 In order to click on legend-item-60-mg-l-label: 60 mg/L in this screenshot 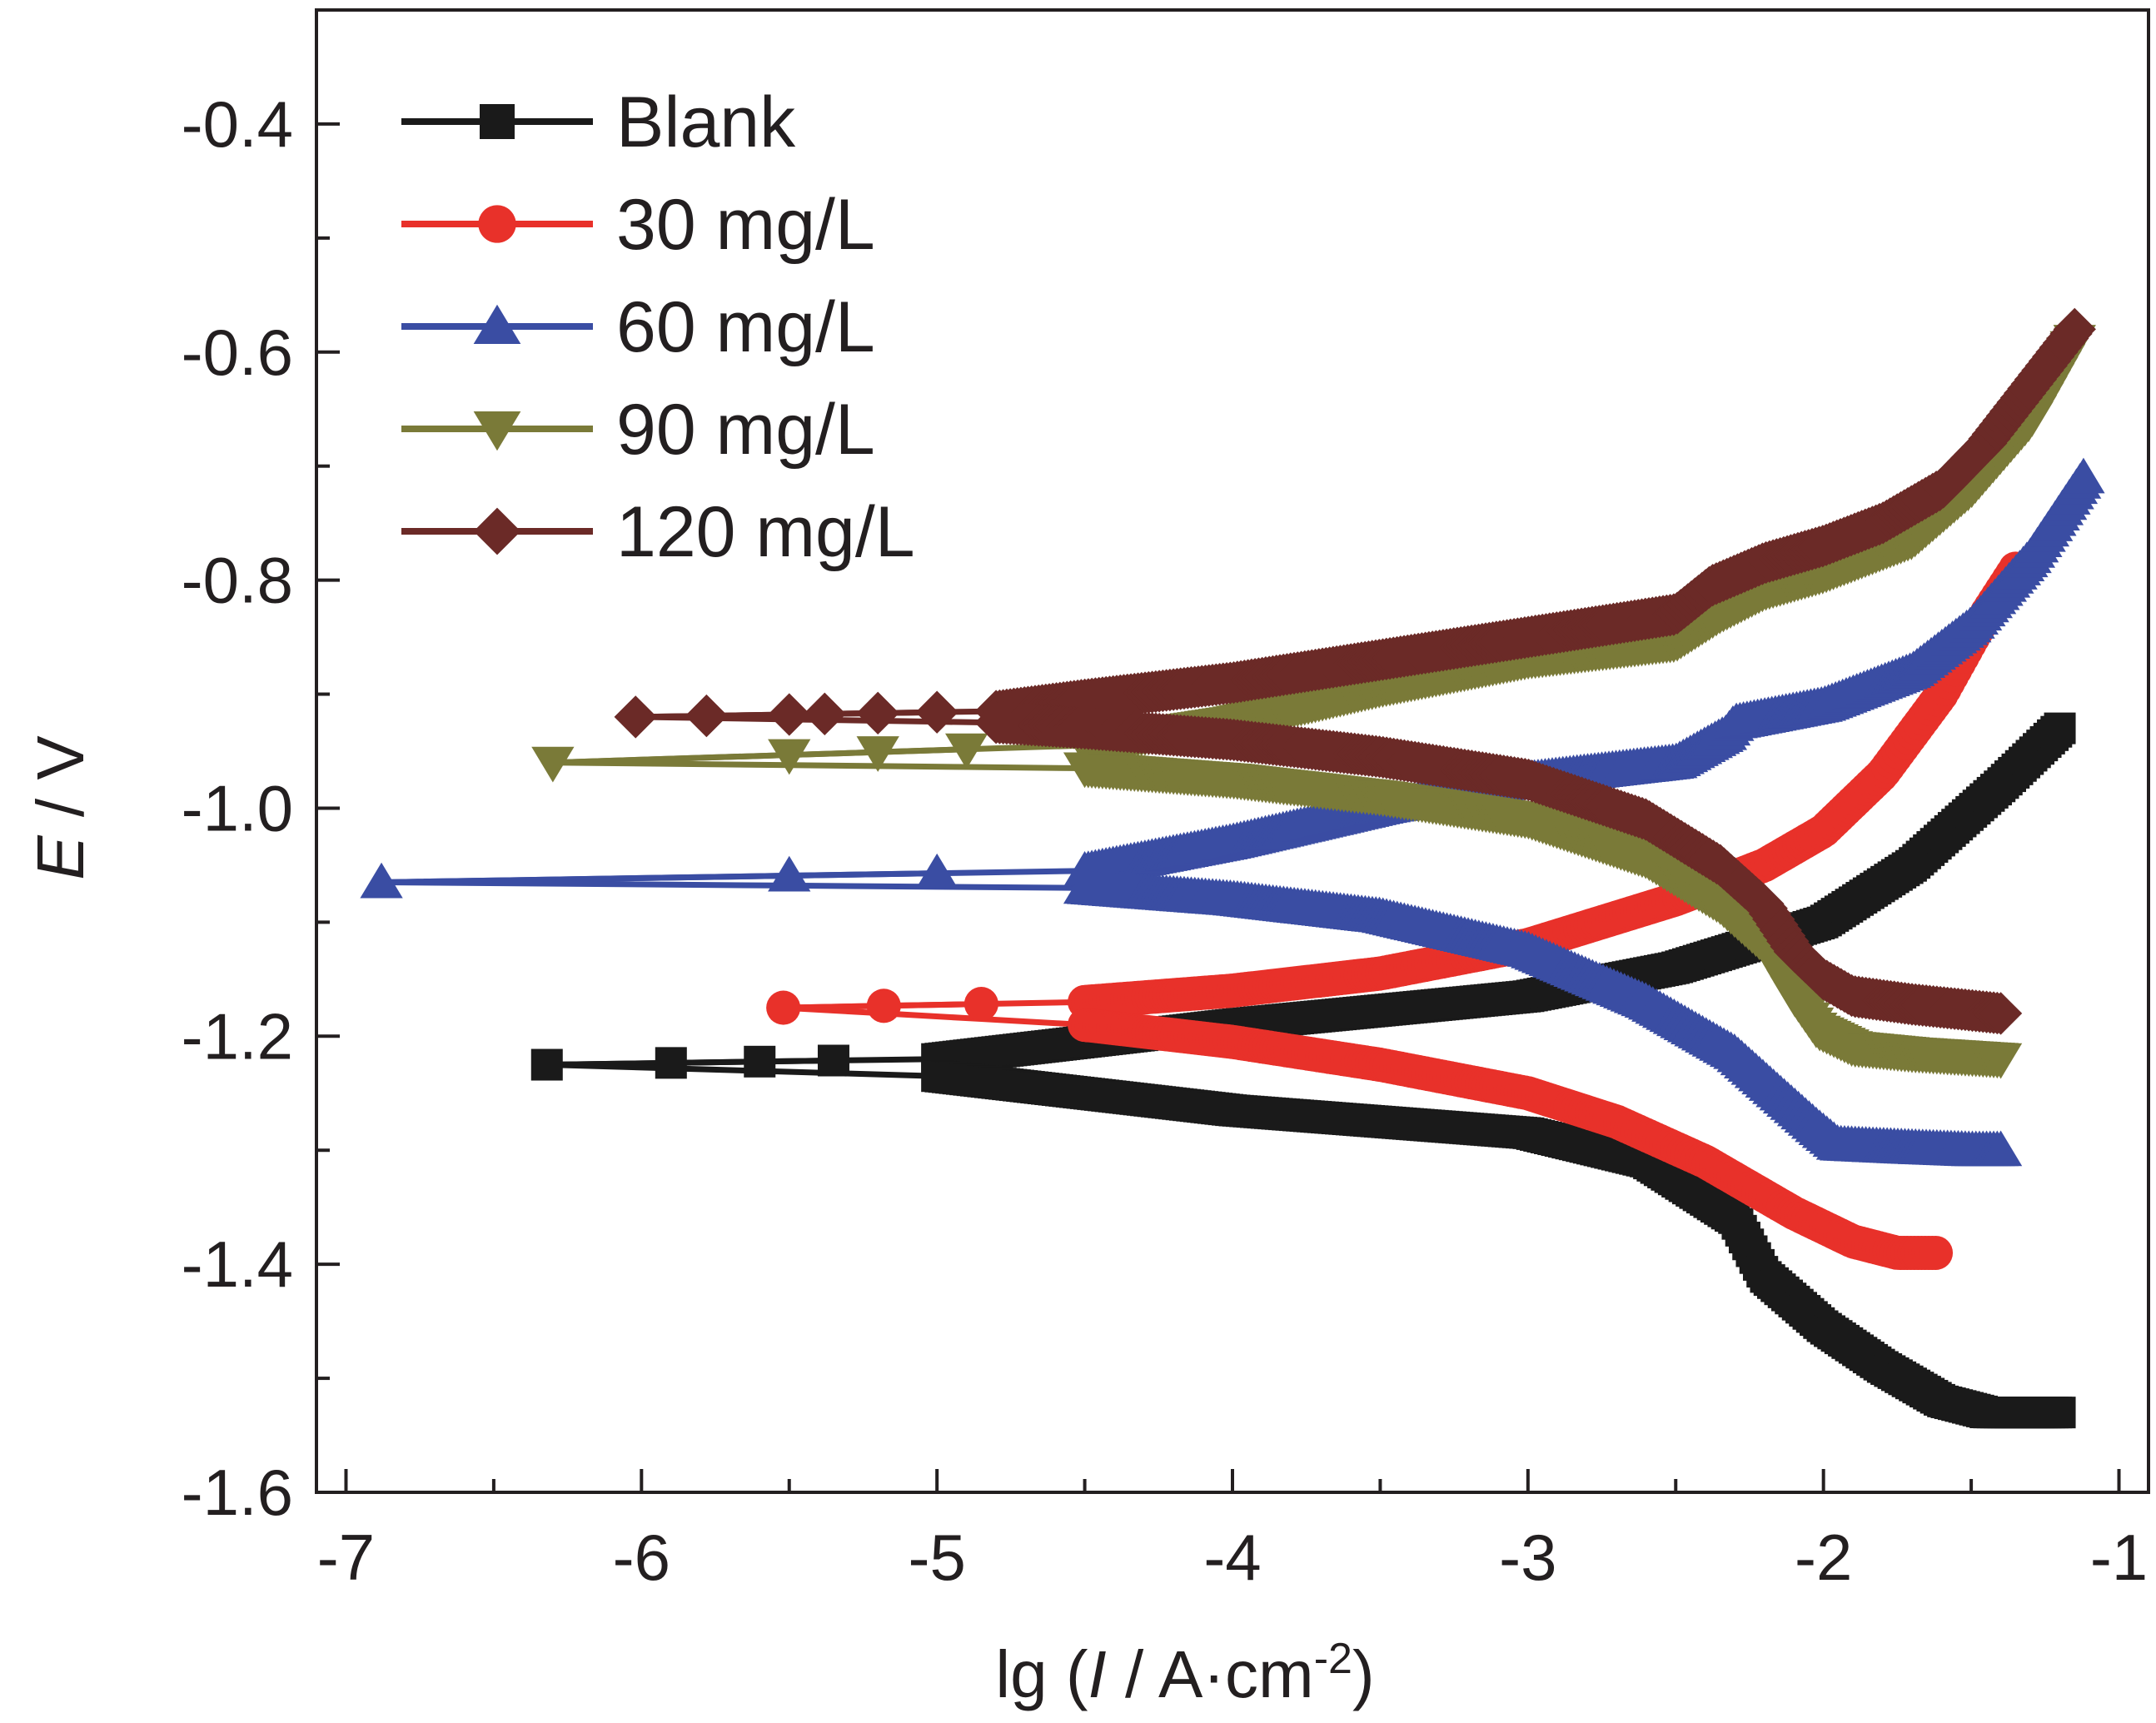, I will do `click(745, 327)`.